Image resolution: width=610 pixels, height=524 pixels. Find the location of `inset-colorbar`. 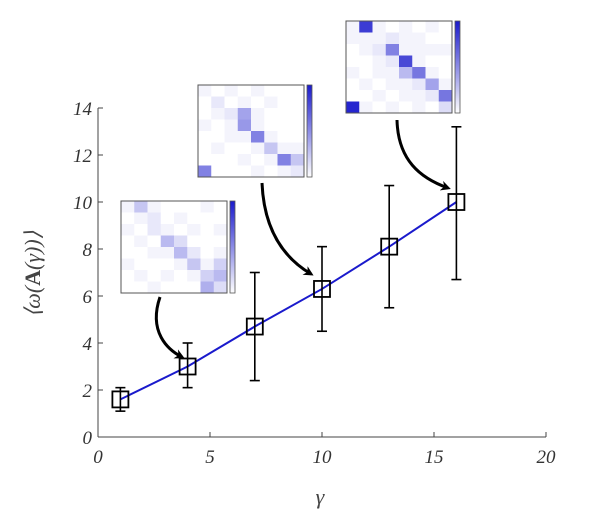

inset-colorbar is located at coordinates (232, 247).